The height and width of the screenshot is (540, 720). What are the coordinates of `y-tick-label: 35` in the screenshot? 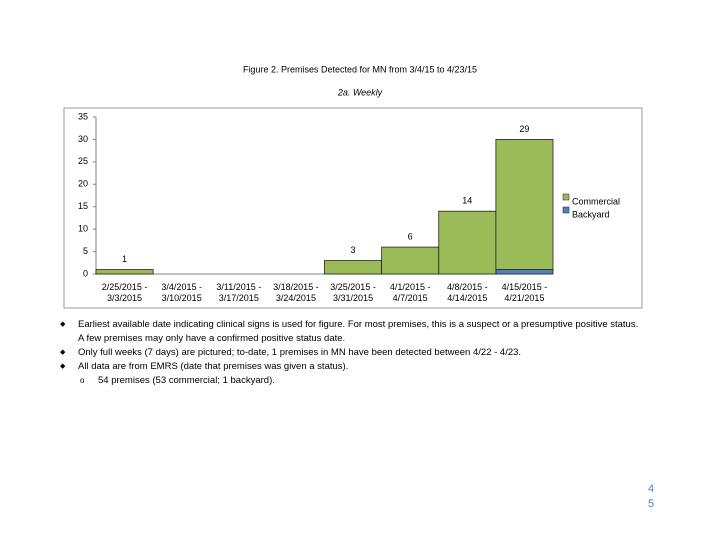 It's located at (83, 116).